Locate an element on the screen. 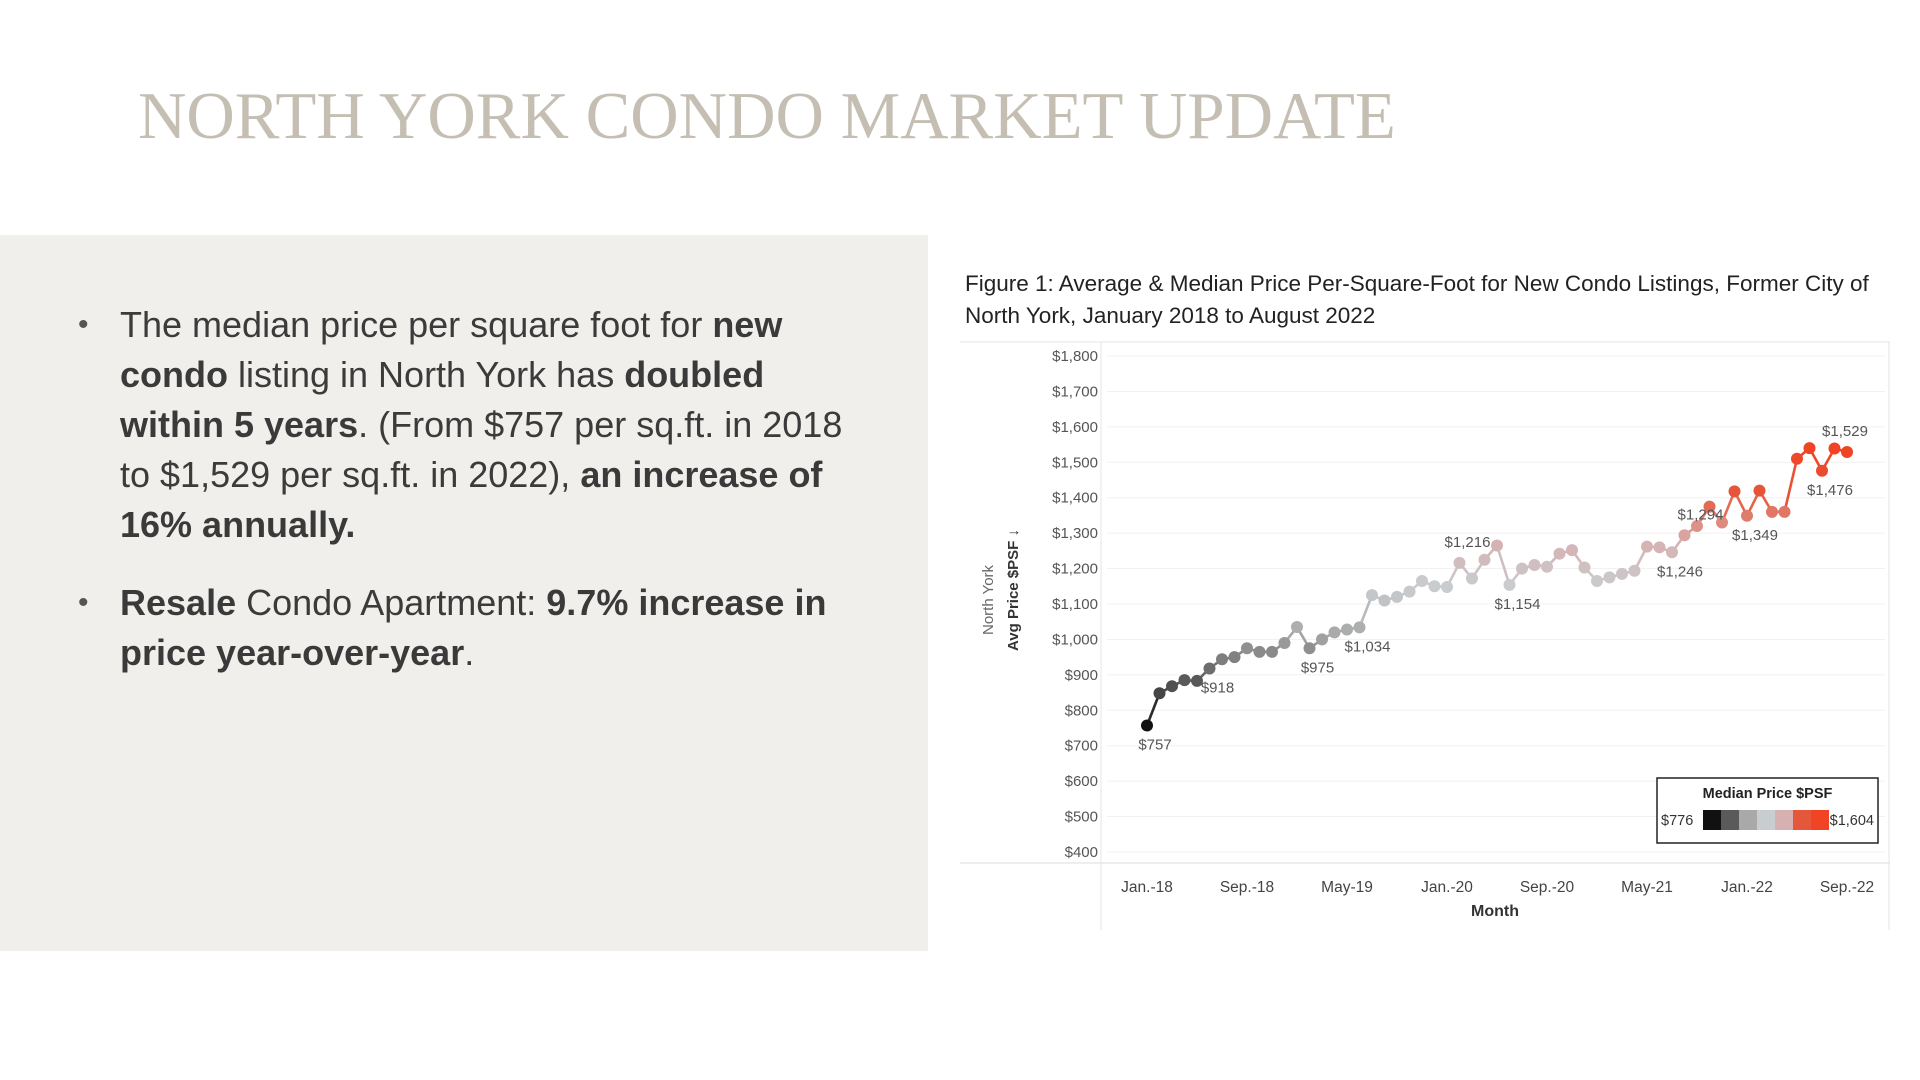  legend-min-label: $776 is located at coordinates (1677, 821).